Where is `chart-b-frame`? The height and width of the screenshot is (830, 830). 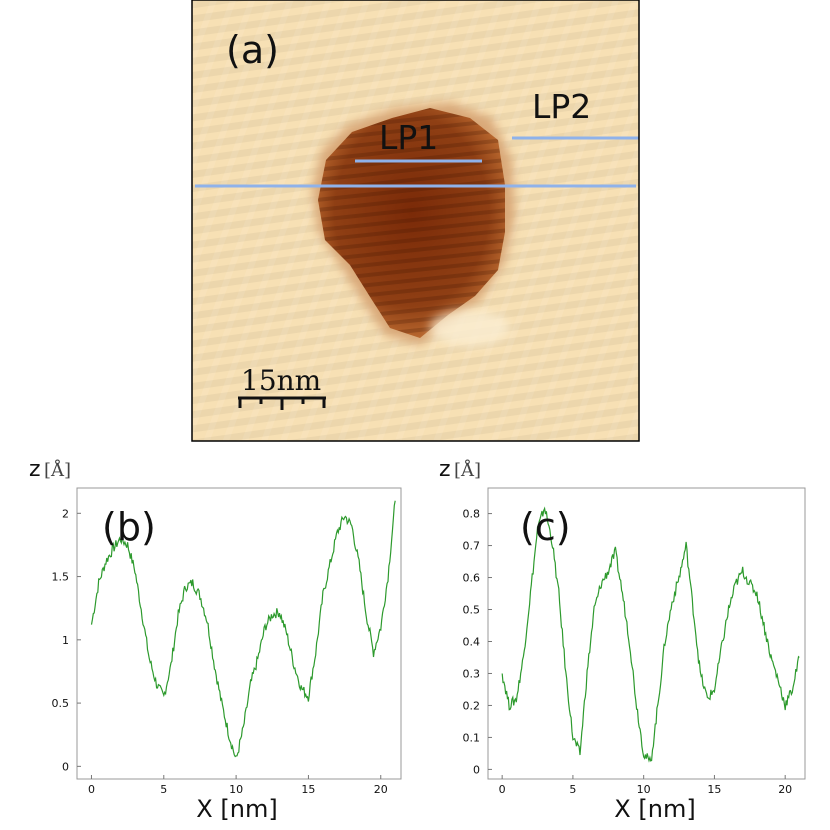
chart-b-frame is located at coordinates (239, 633).